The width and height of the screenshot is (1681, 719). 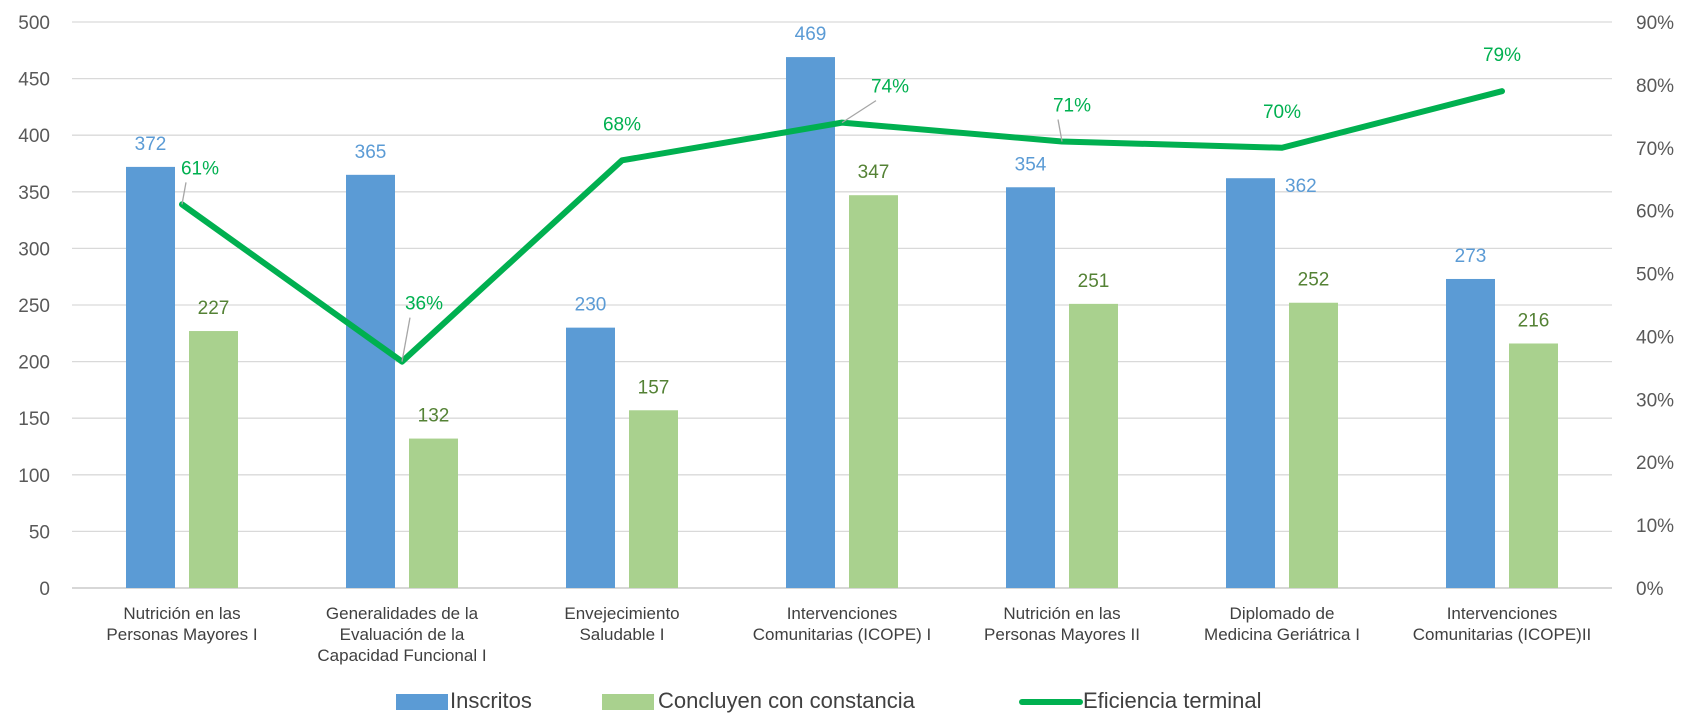 What do you see at coordinates (44, 589) in the screenshot?
I see `left-tick-label: 0` at bounding box center [44, 589].